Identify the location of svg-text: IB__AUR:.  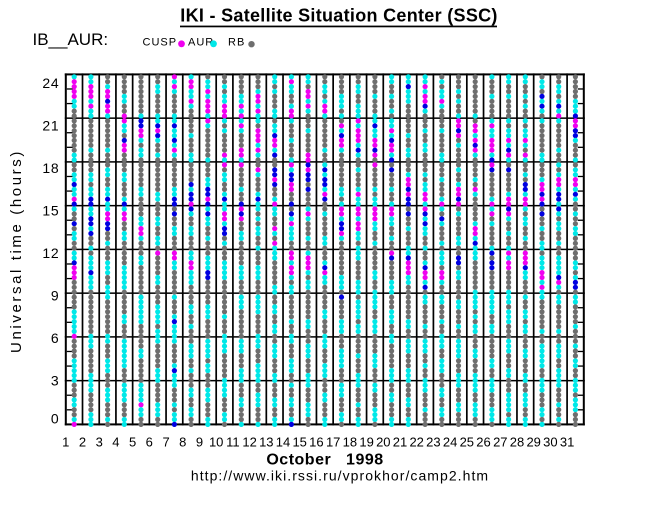
(71, 39).